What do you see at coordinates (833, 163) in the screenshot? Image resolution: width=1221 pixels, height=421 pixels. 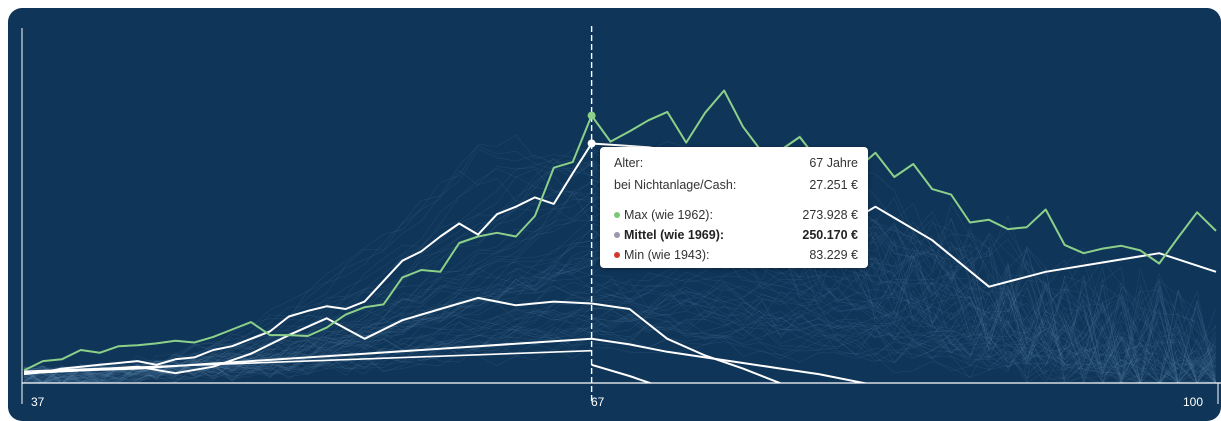 I see `tooltip-age-value: 67 Jahre` at bounding box center [833, 163].